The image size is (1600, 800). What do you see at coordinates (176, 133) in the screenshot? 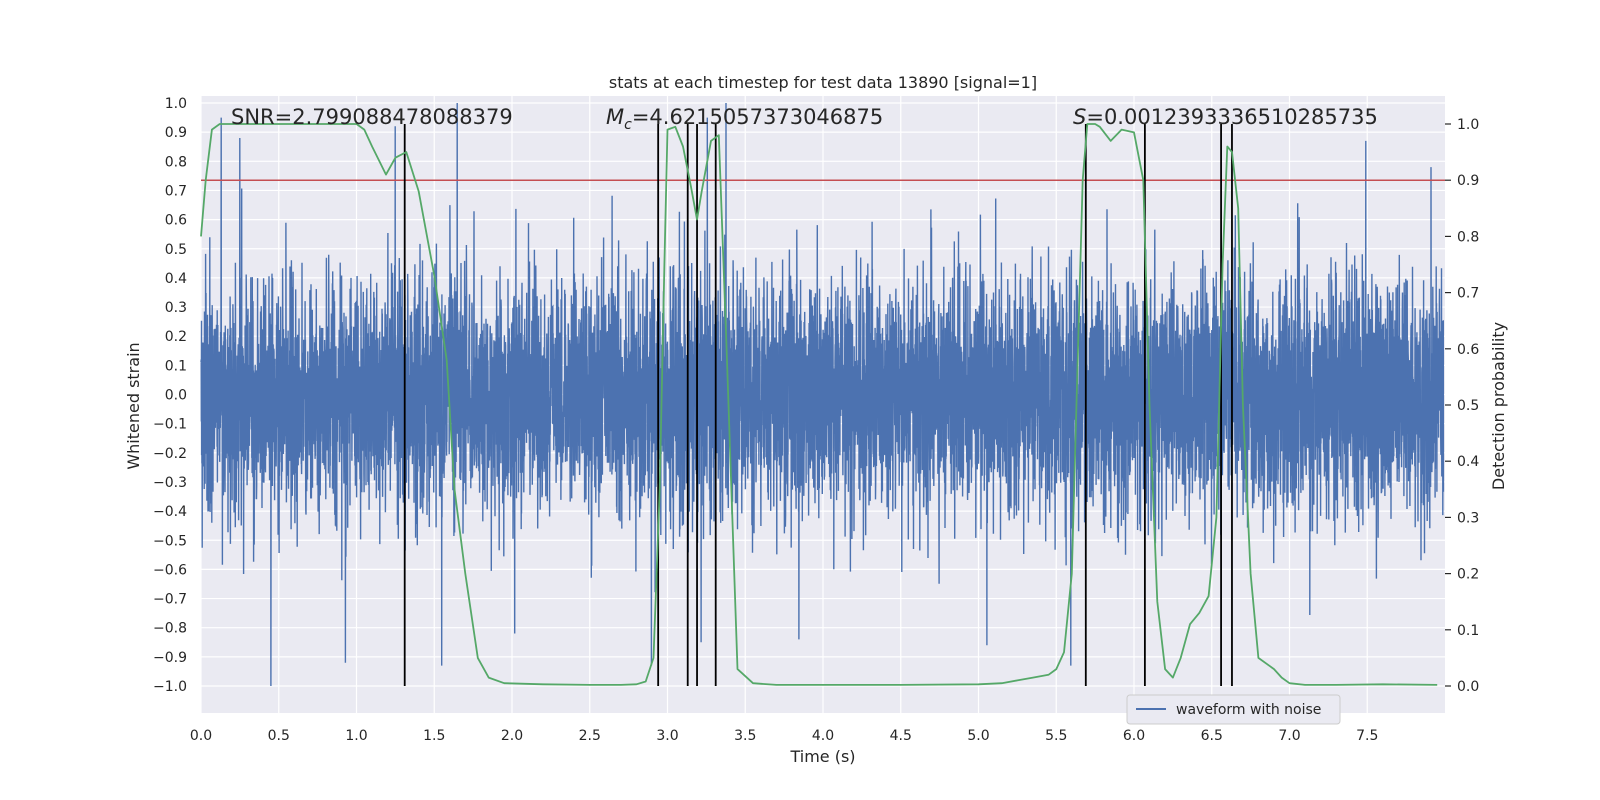
I see `y-tick-label: 0.9` at bounding box center [176, 133].